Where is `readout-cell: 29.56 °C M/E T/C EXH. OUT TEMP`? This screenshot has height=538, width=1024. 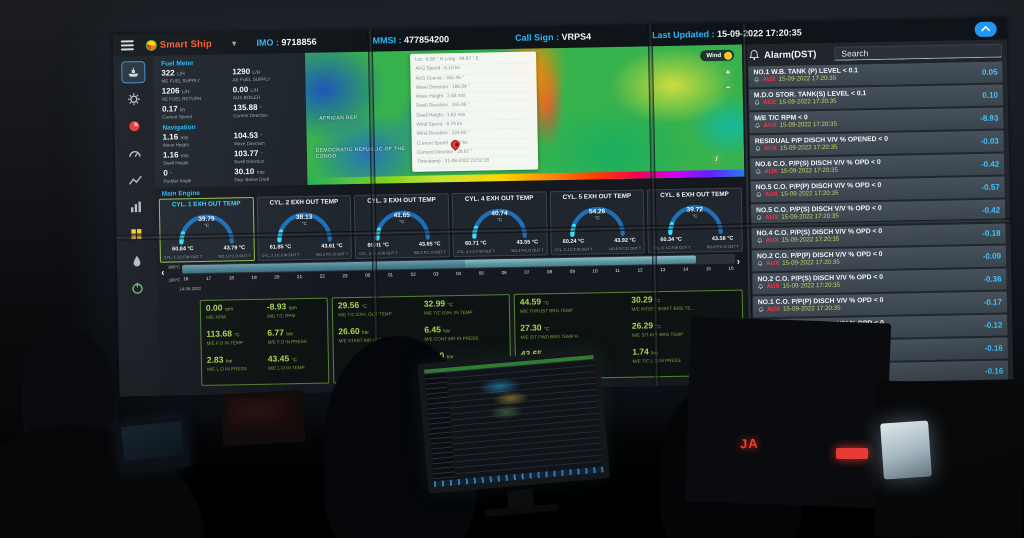 readout-cell: 29.56 °C M/E T/C EXH. OUT TEMP is located at coordinates (364, 308).